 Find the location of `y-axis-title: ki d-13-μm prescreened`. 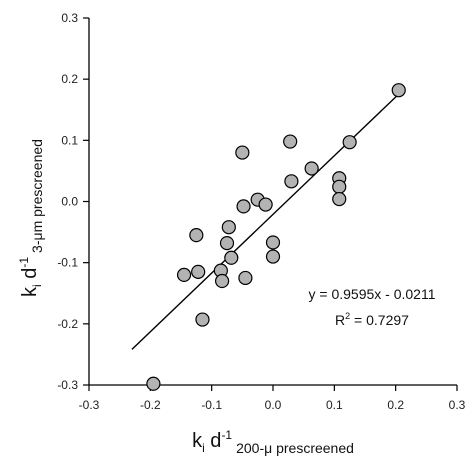

y-axis-title: ki d-13-μm prescreened is located at coordinates (31, 218).